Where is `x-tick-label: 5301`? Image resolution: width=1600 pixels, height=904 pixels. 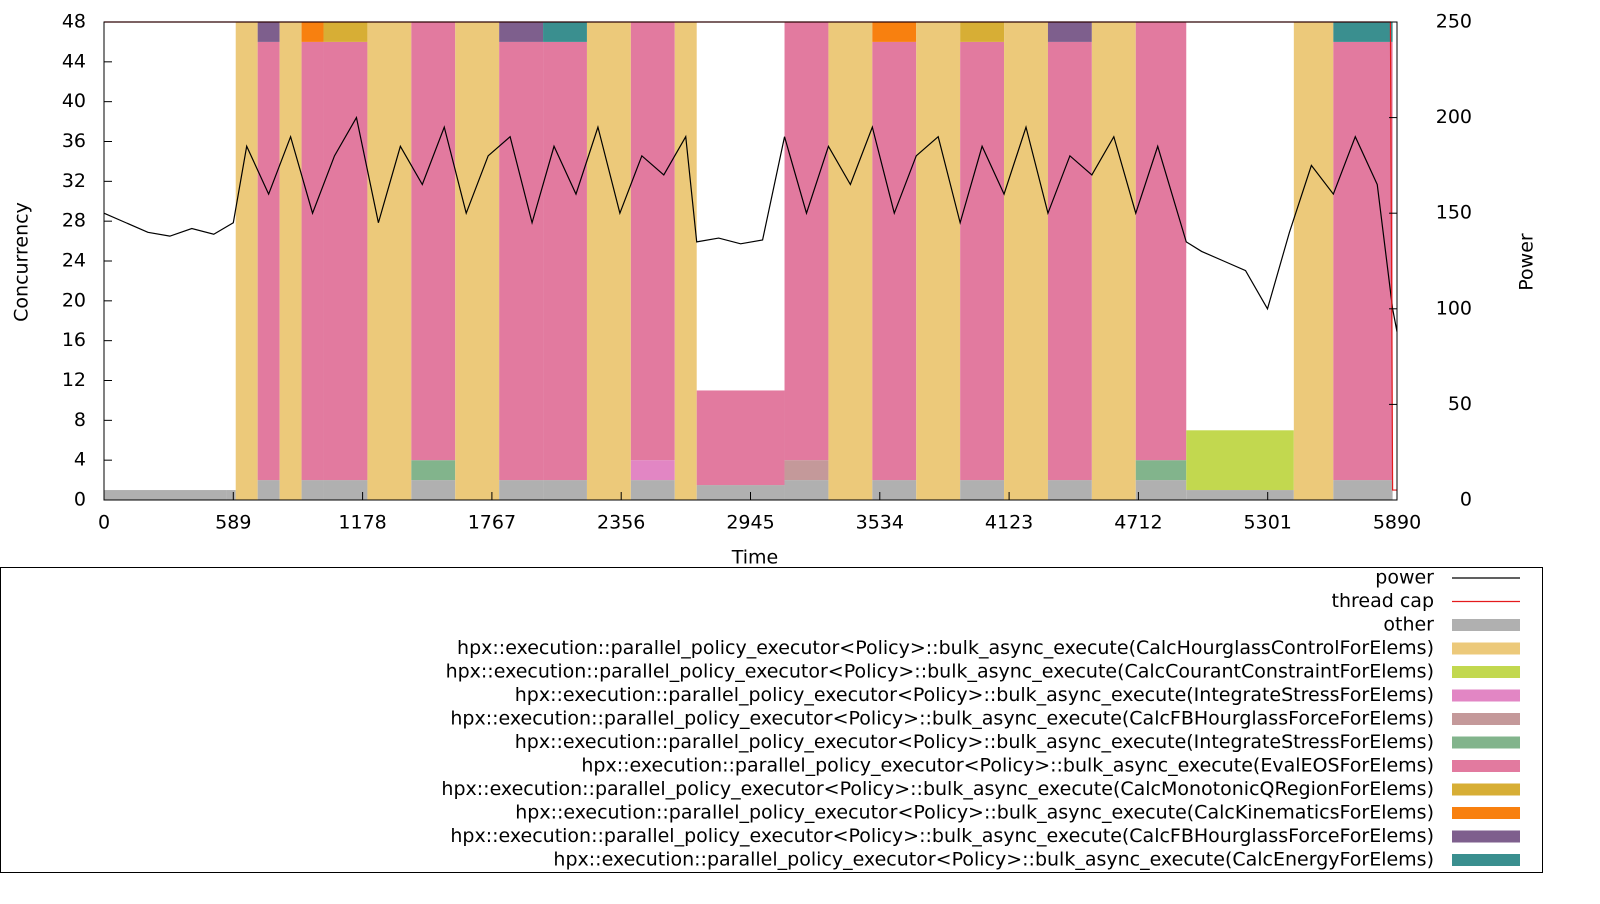
x-tick-label: 5301 is located at coordinates (1268, 523).